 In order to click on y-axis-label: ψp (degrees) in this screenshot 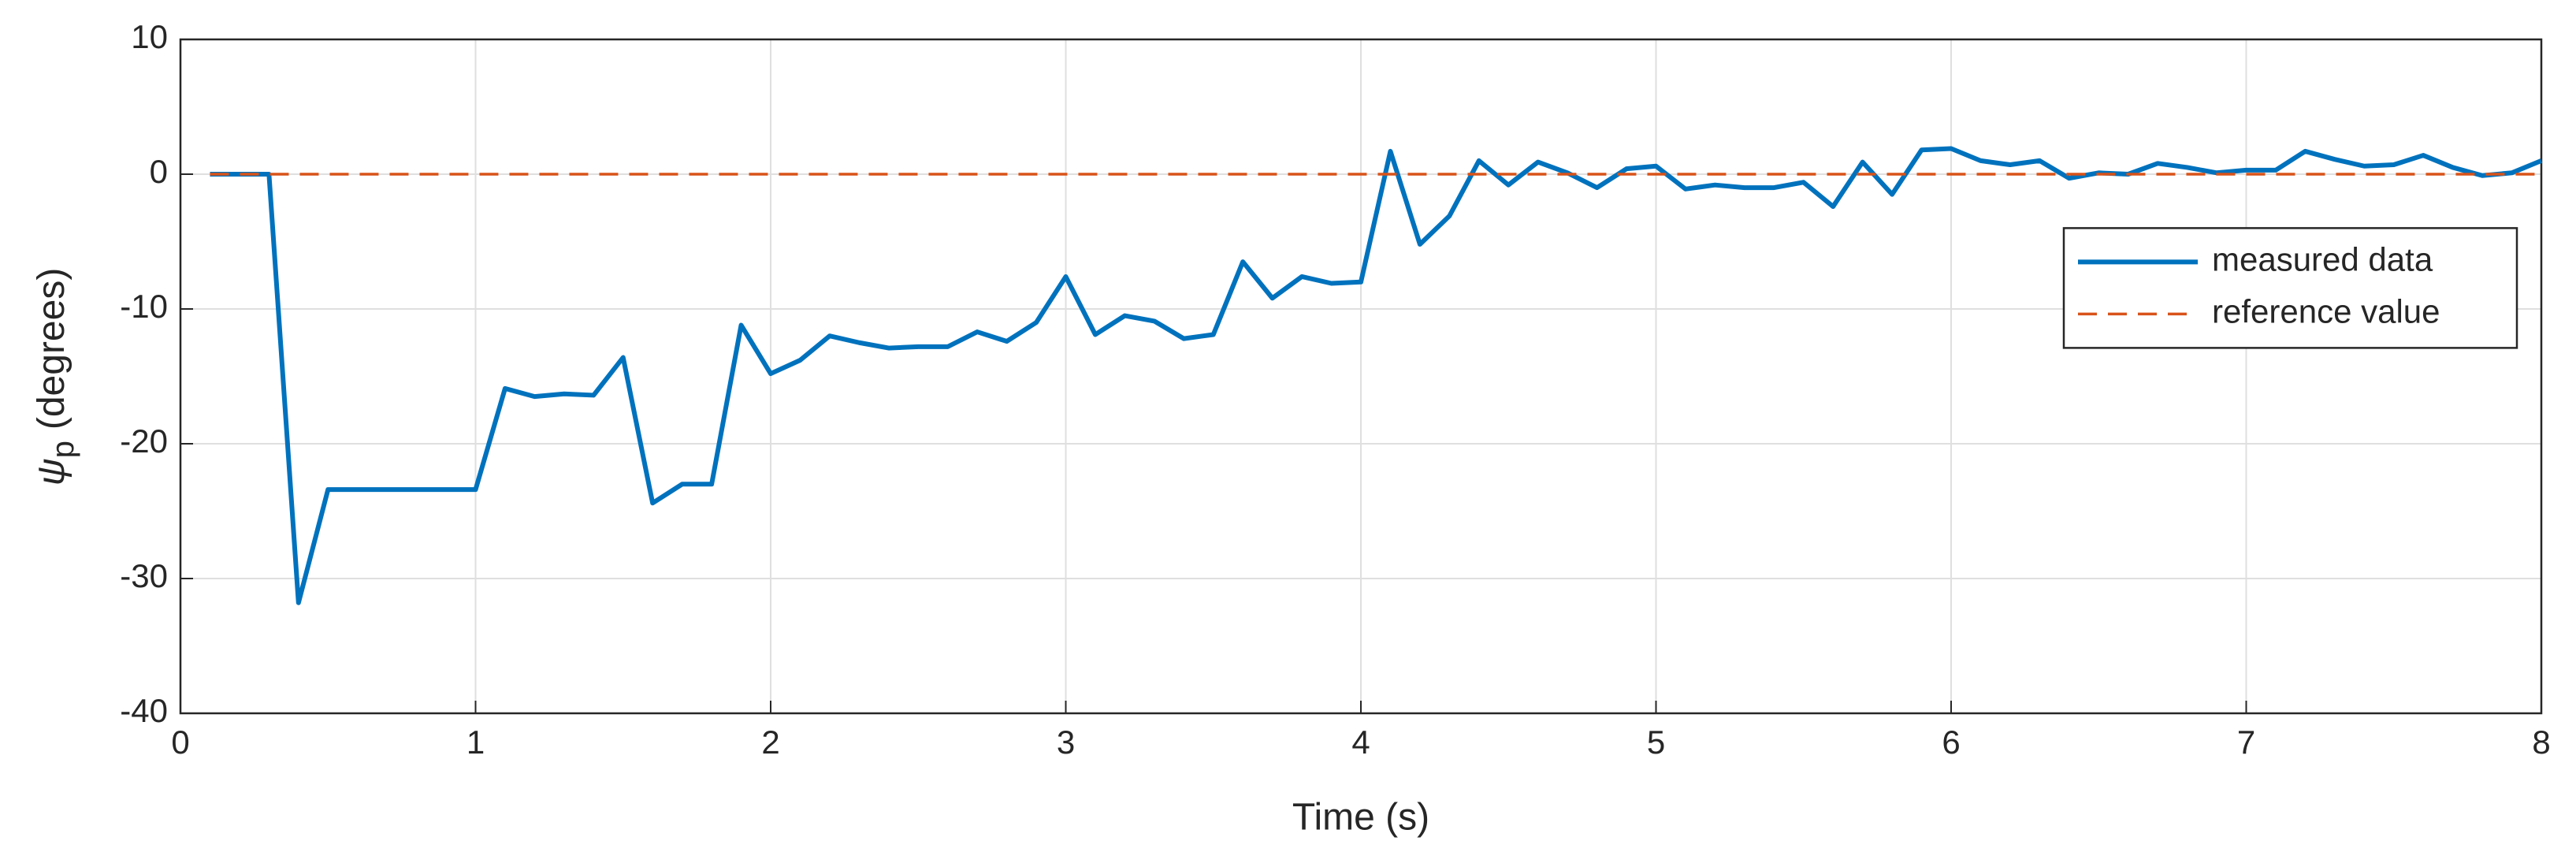, I will do `click(55, 377)`.